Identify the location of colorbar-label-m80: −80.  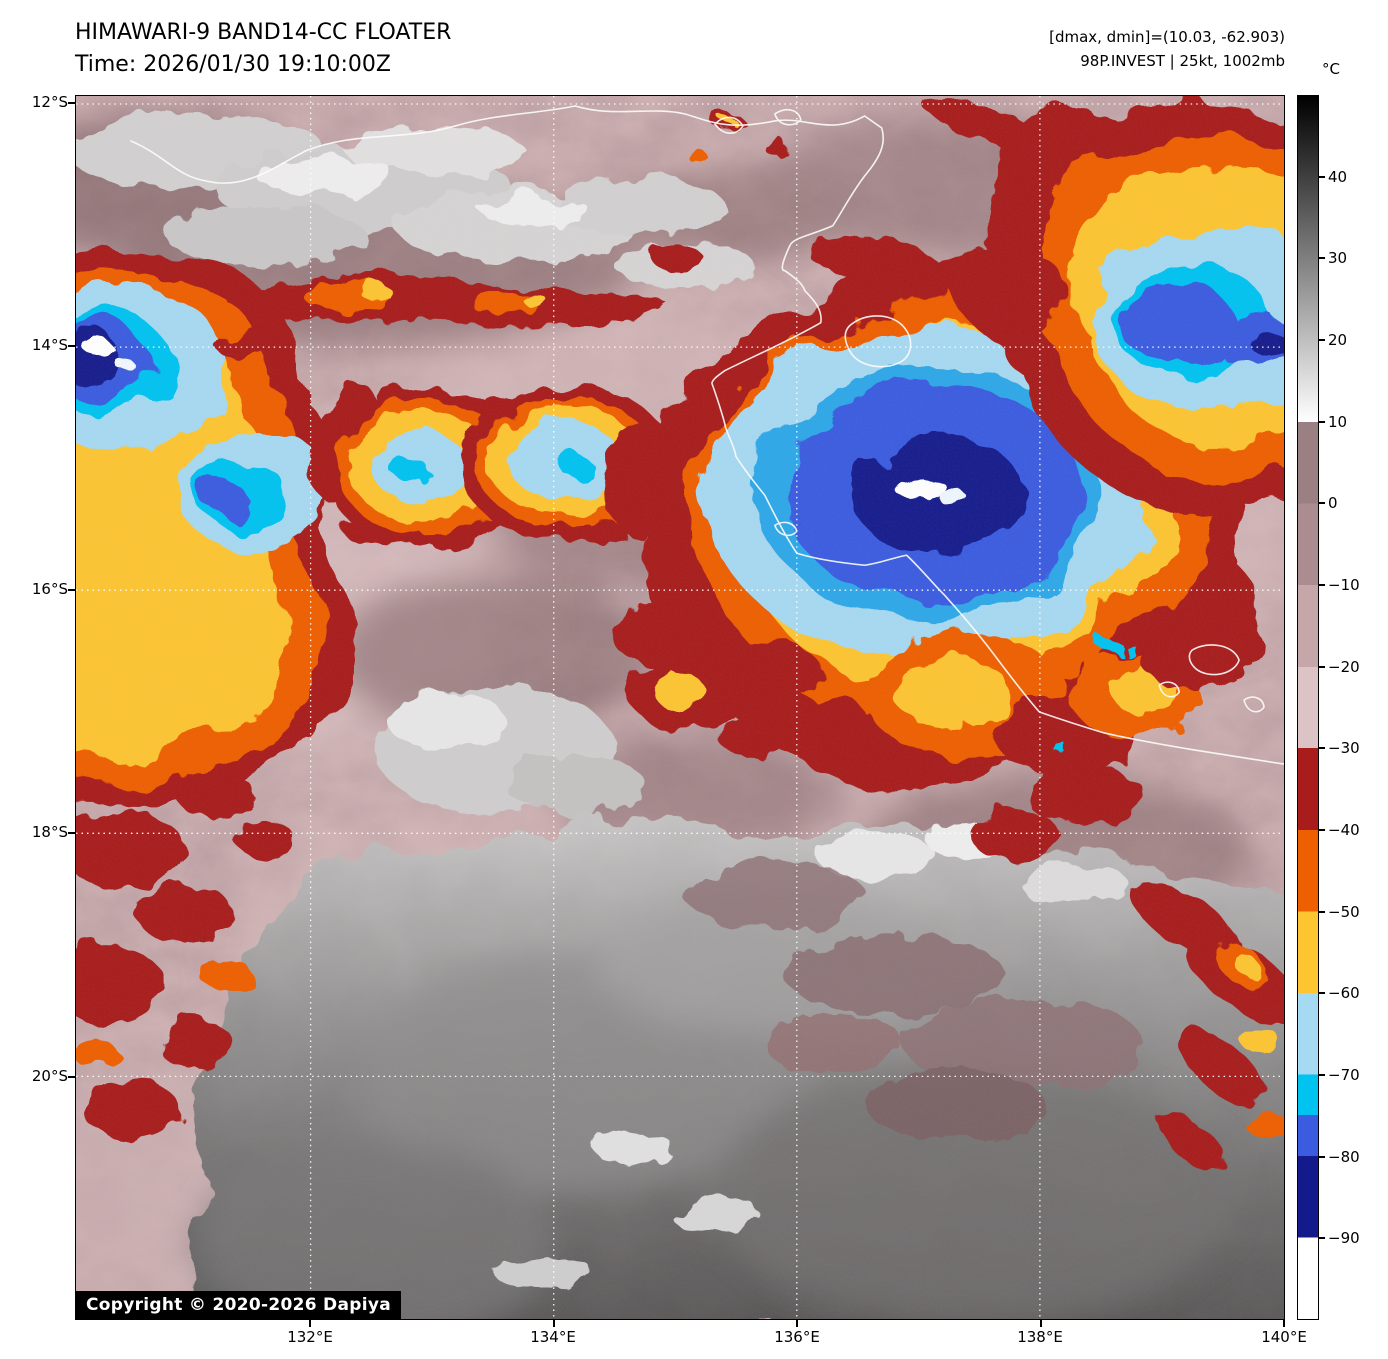
(1344, 1157).